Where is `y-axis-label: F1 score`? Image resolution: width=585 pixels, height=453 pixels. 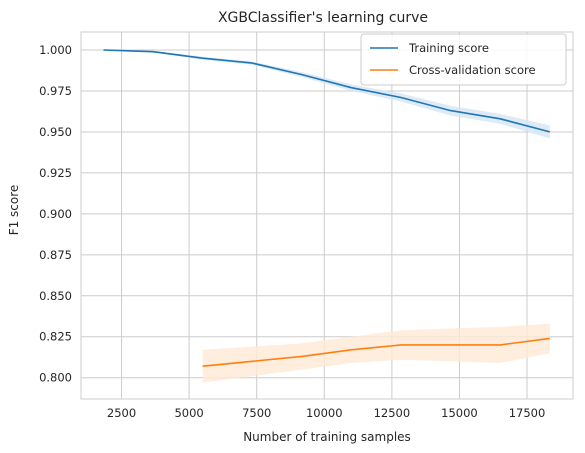
y-axis-label: F1 score is located at coordinates (14, 210).